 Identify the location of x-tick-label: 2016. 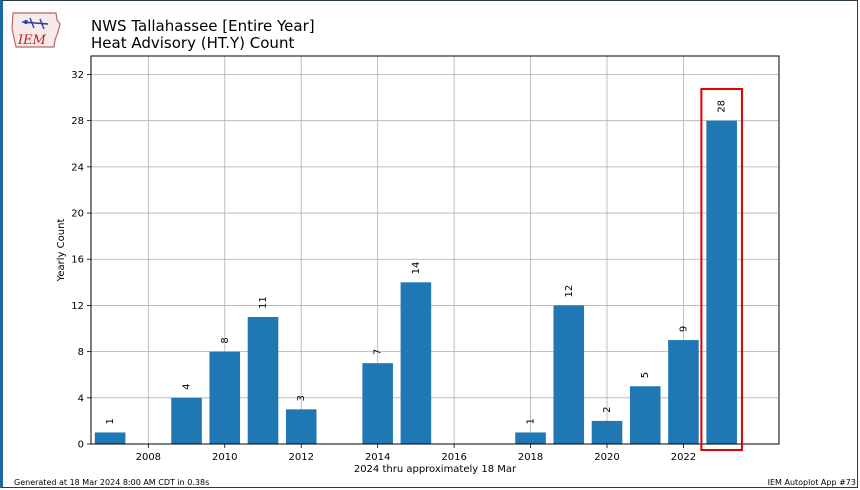
(453, 457).